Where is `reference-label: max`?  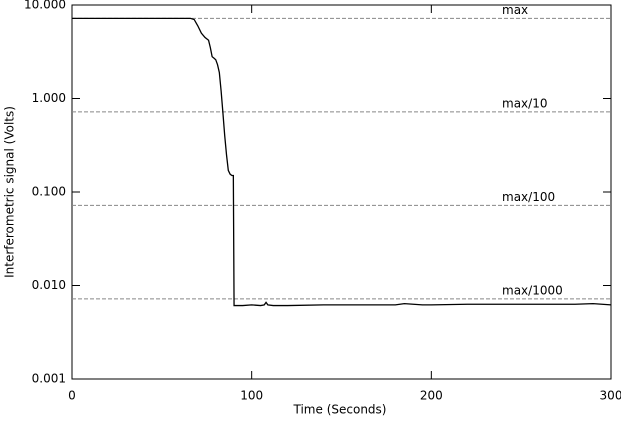 reference-label: max is located at coordinates (515, 10).